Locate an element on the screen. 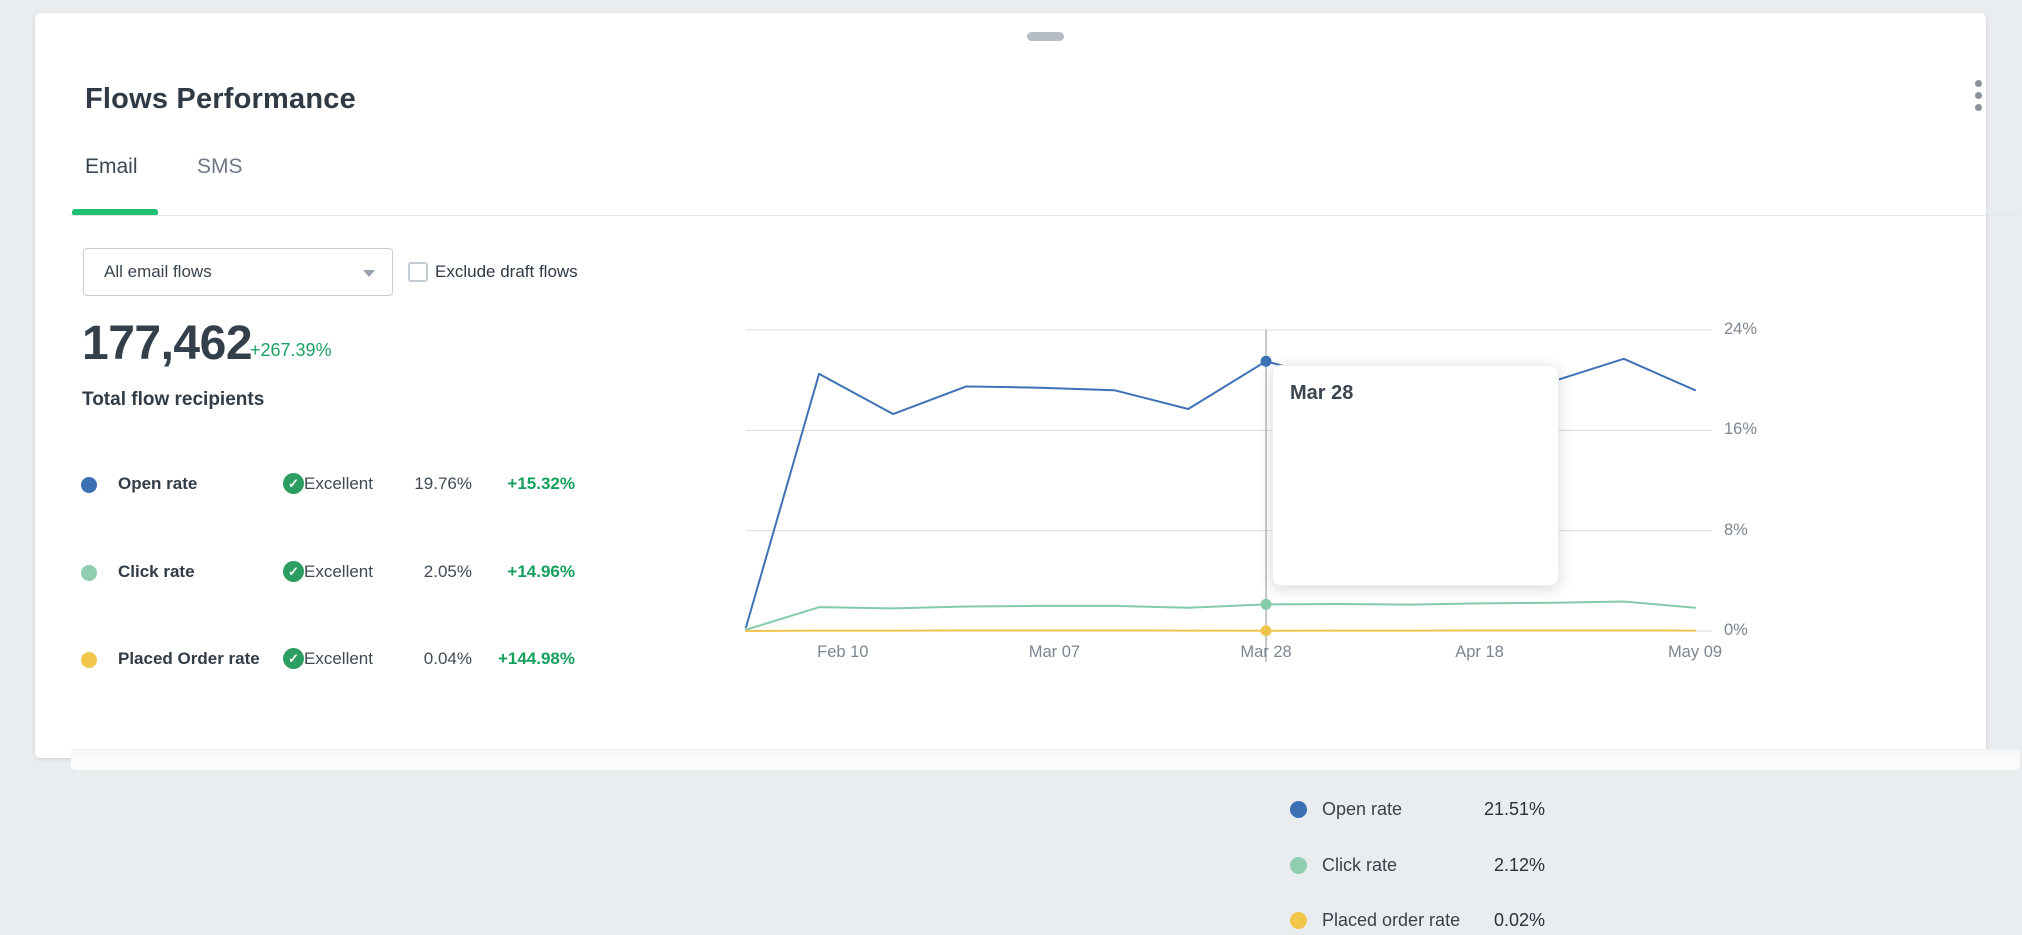 This screenshot has width=2022, height=935. y-axis-label: 16% is located at coordinates (1741, 429).